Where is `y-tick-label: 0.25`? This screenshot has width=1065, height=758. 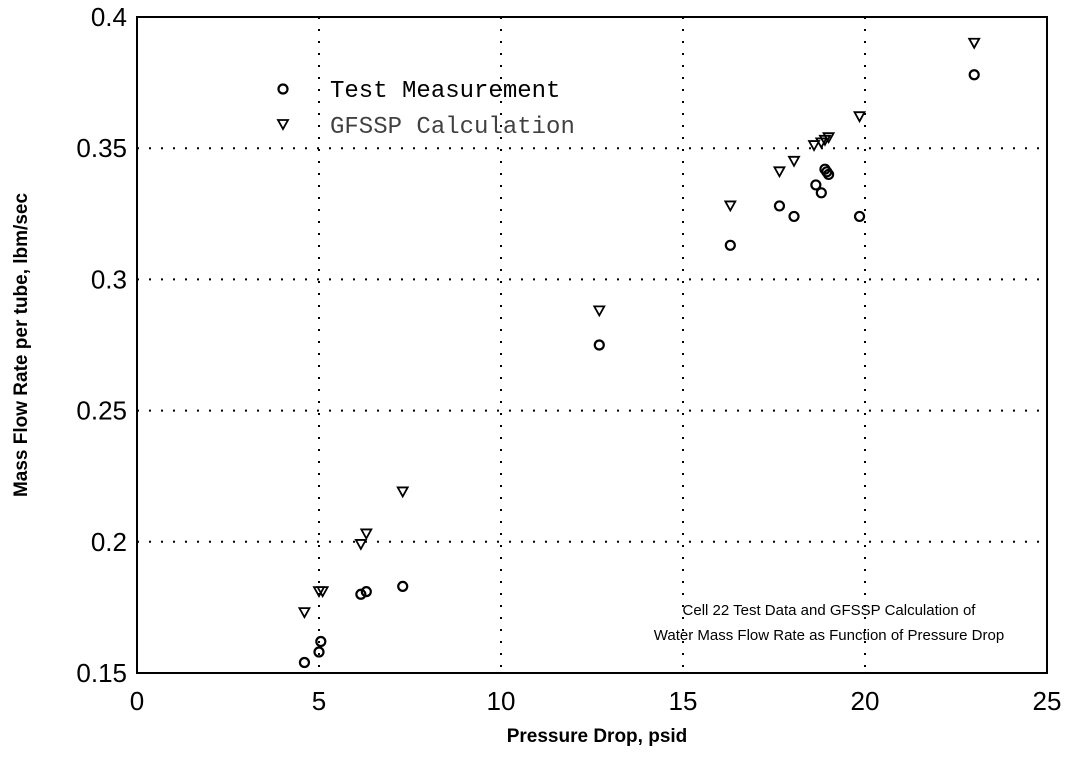 y-tick-label: 0.25 is located at coordinates (101, 411).